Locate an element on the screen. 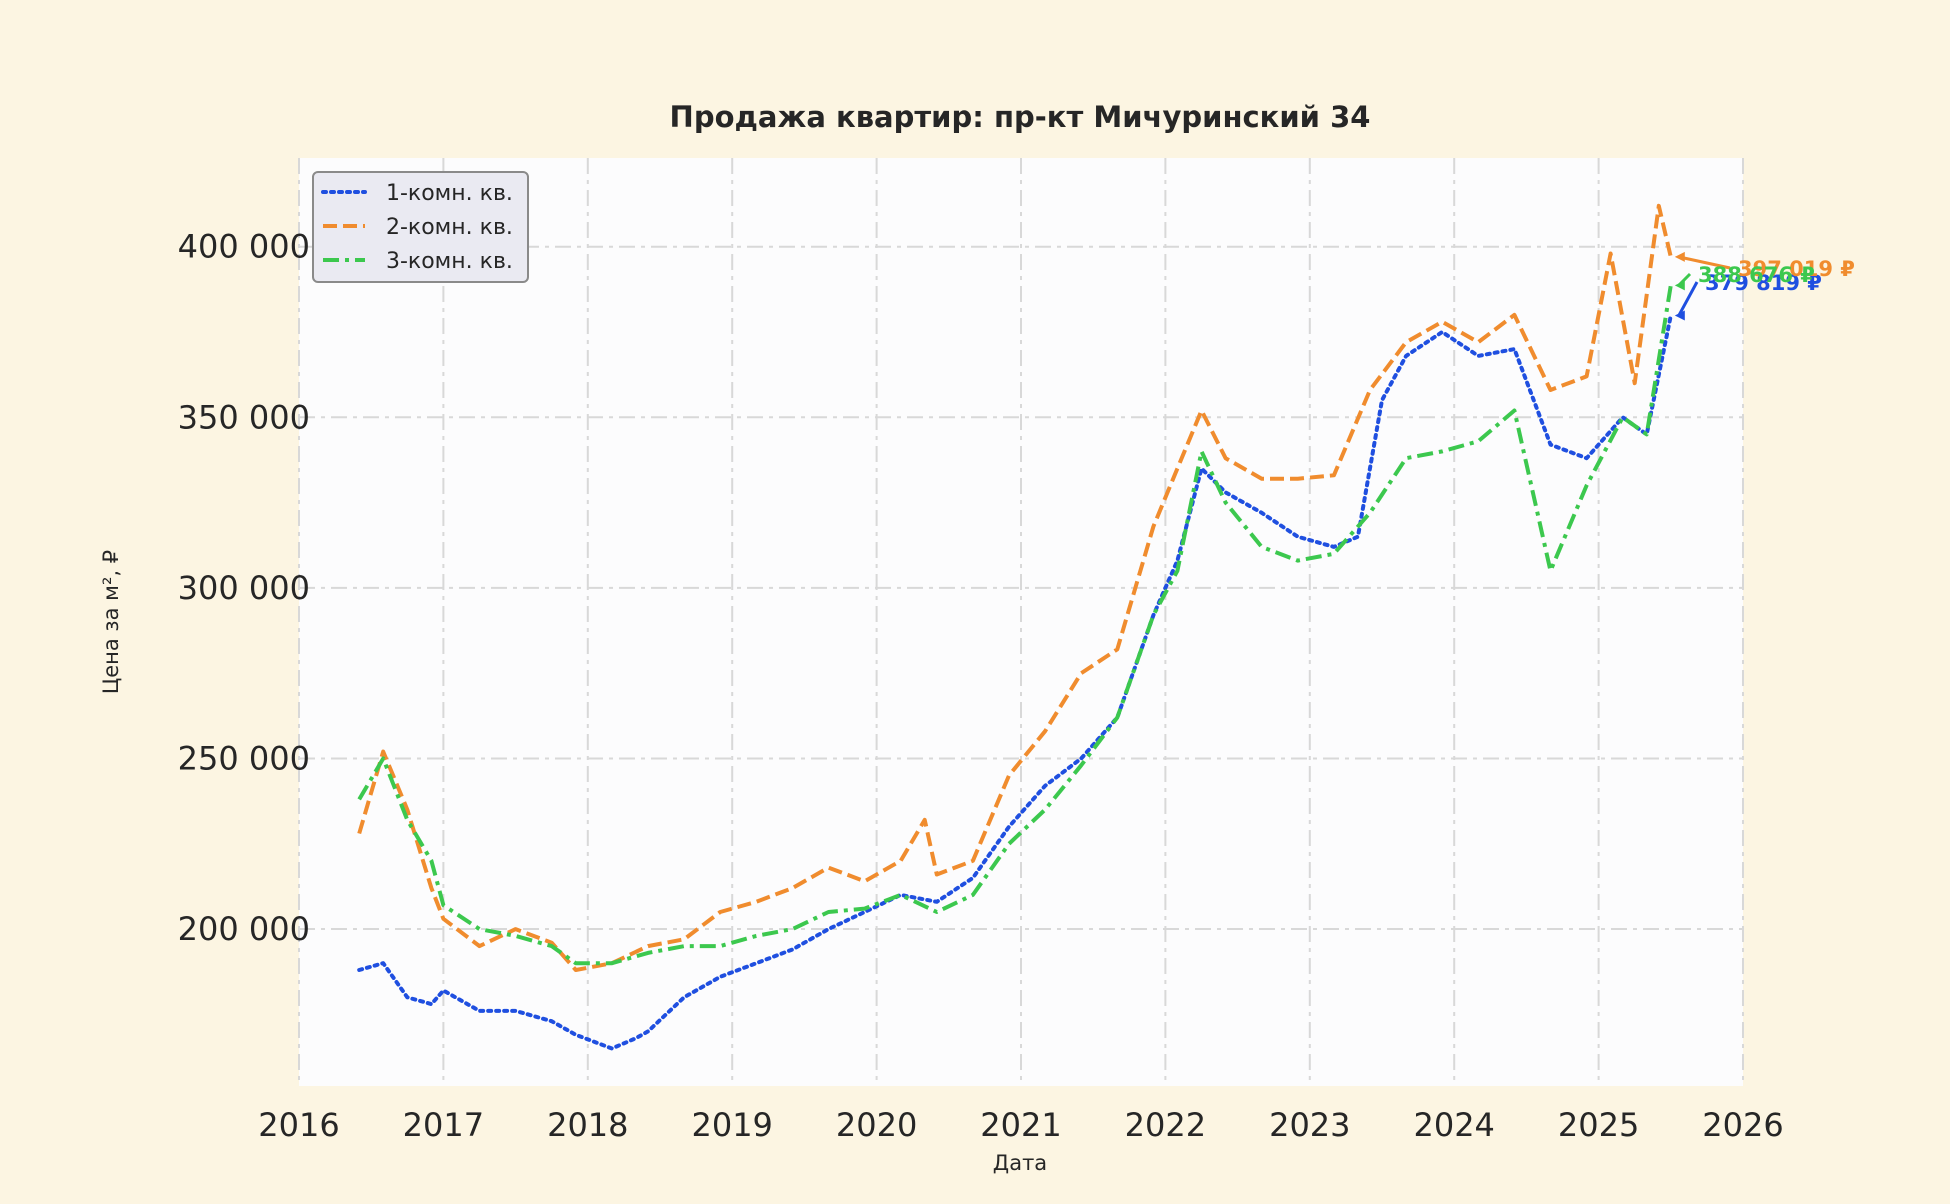 The height and width of the screenshot is (1204, 1950). x-axis-label: Дата is located at coordinates (1020, 1163).